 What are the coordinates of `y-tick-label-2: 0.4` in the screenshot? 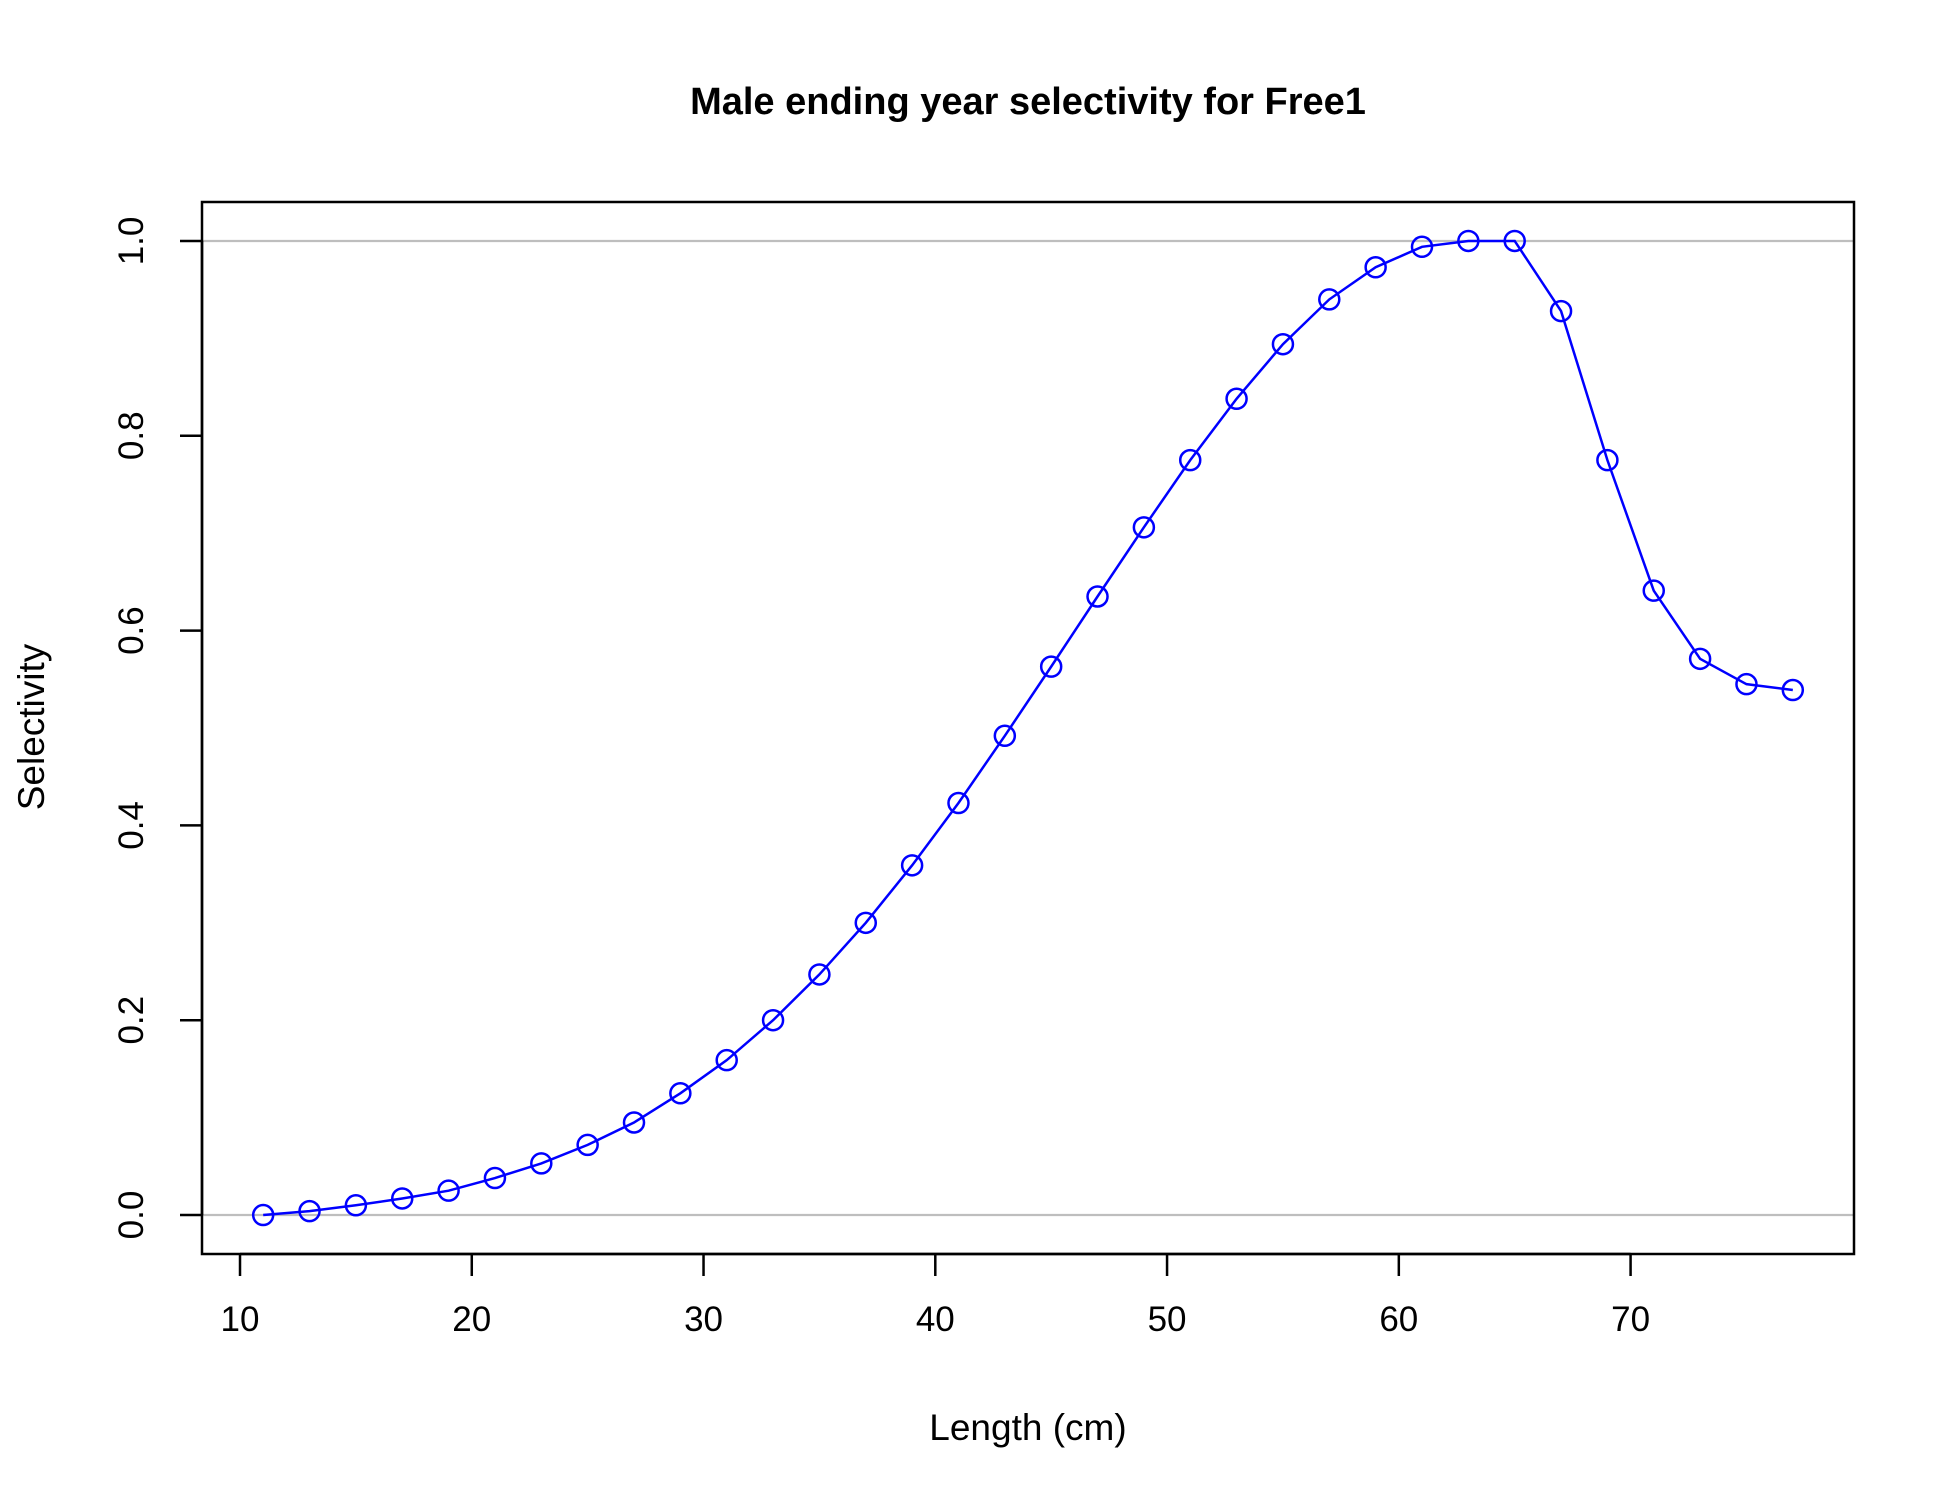 It's located at (131, 825).